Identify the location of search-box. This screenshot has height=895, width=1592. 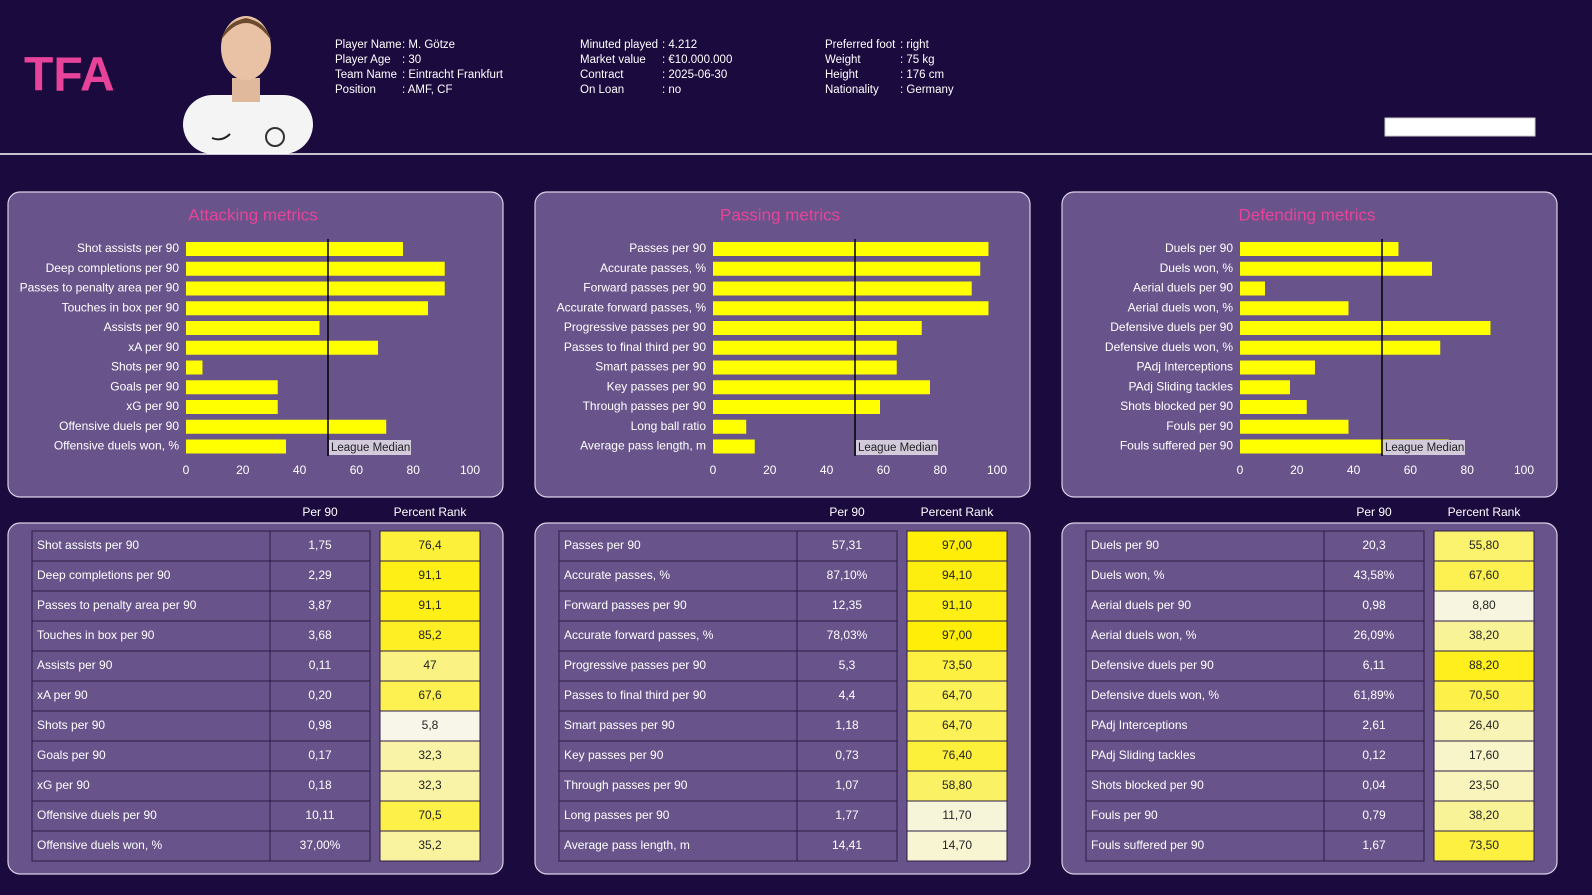
(1460, 127).